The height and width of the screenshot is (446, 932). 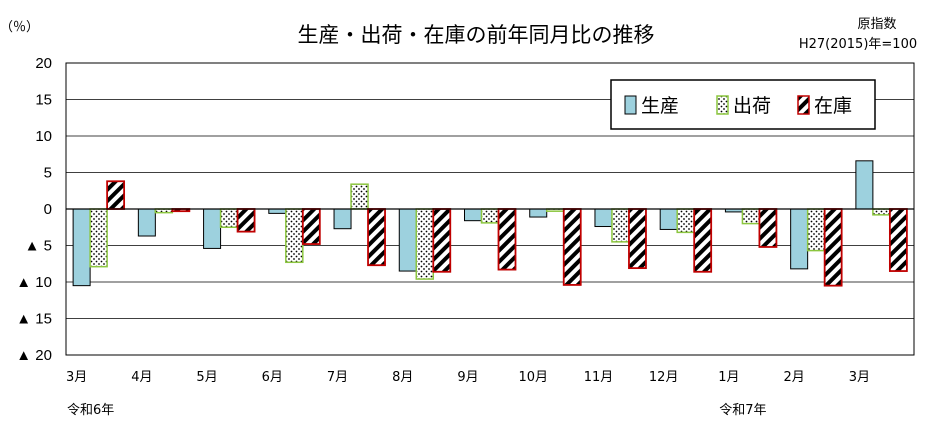 I want to click on x-tick-label: 12月, so click(x=664, y=377).